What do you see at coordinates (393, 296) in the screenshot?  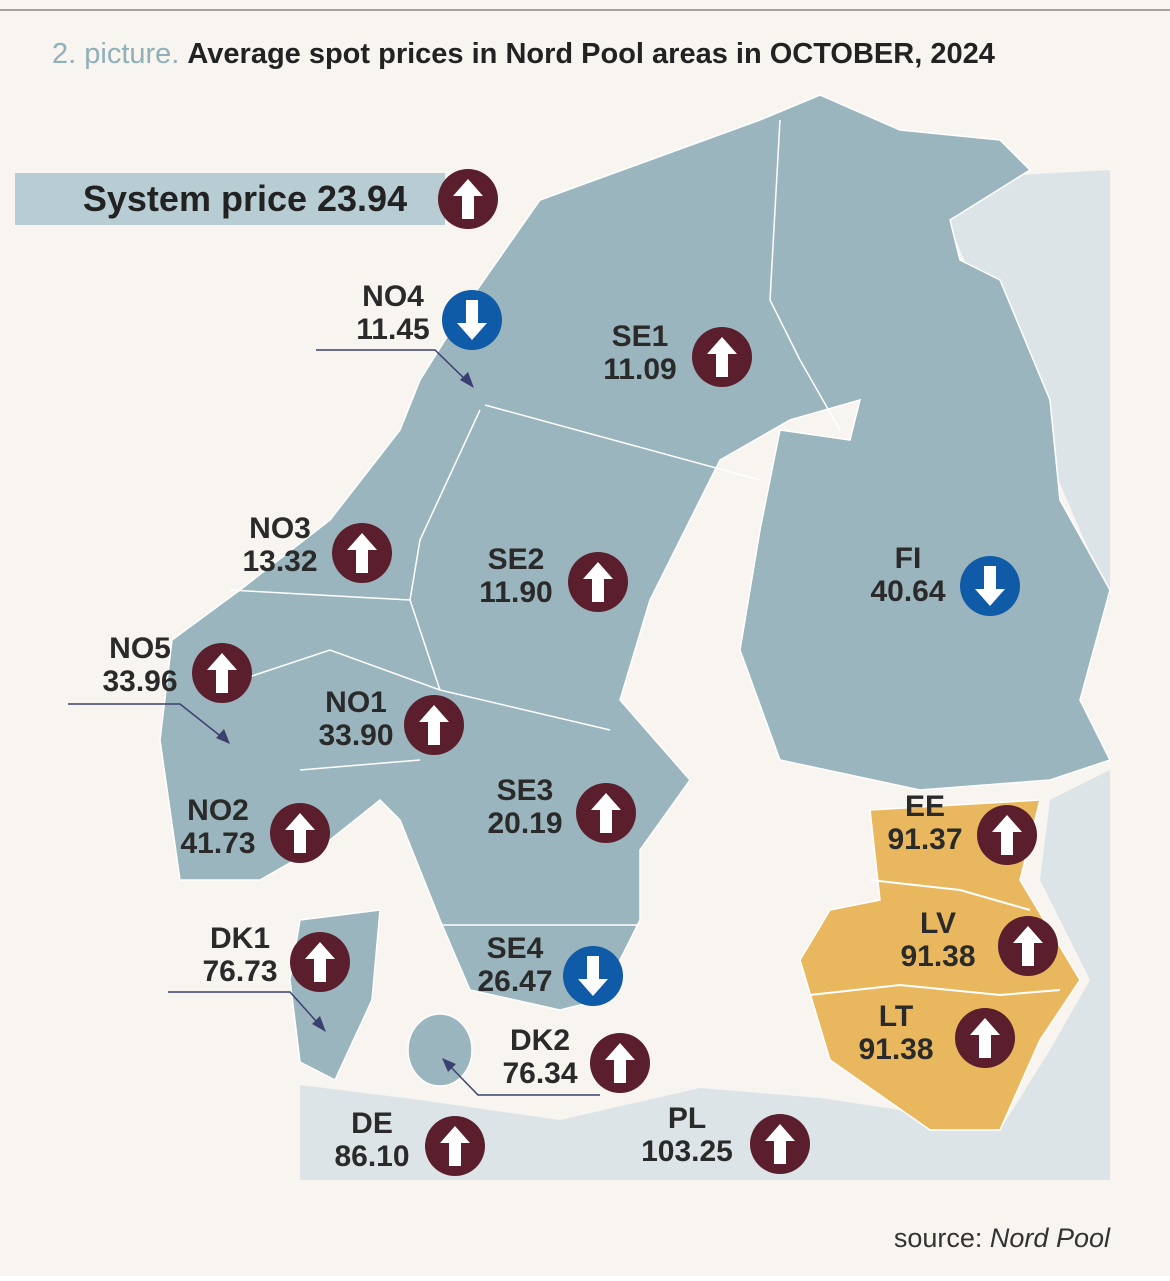 I see `area-name: NO4` at bounding box center [393, 296].